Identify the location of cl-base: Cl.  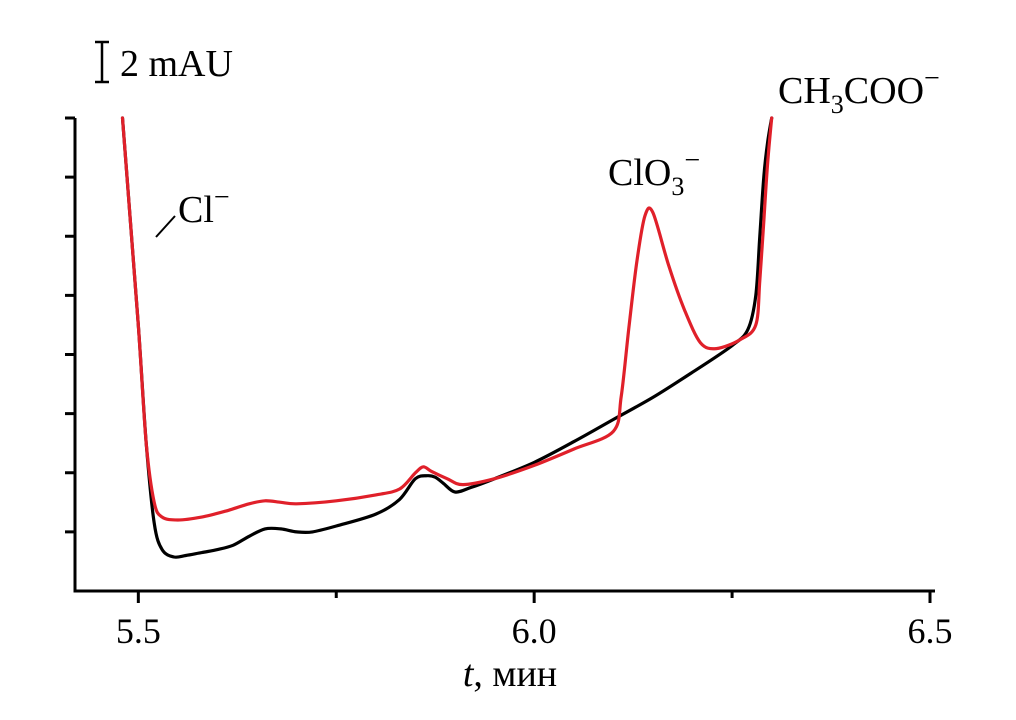
(196, 210).